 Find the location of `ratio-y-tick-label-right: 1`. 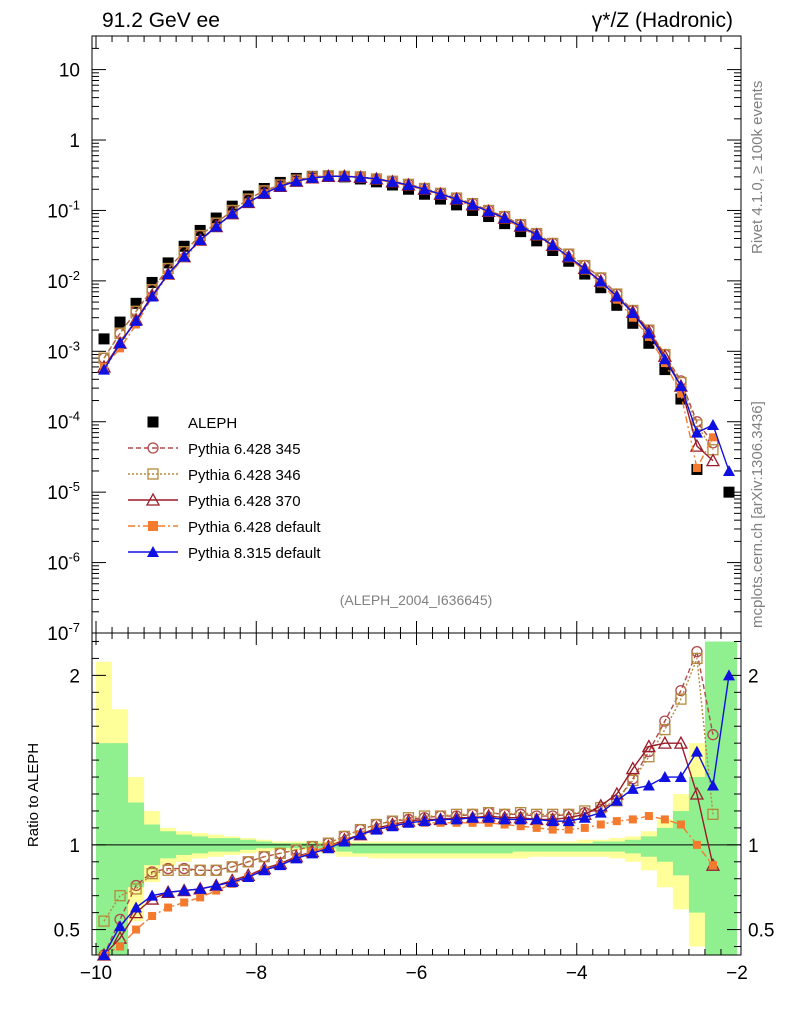

ratio-y-tick-label-right: 1 is located at coordinates (753, 846).